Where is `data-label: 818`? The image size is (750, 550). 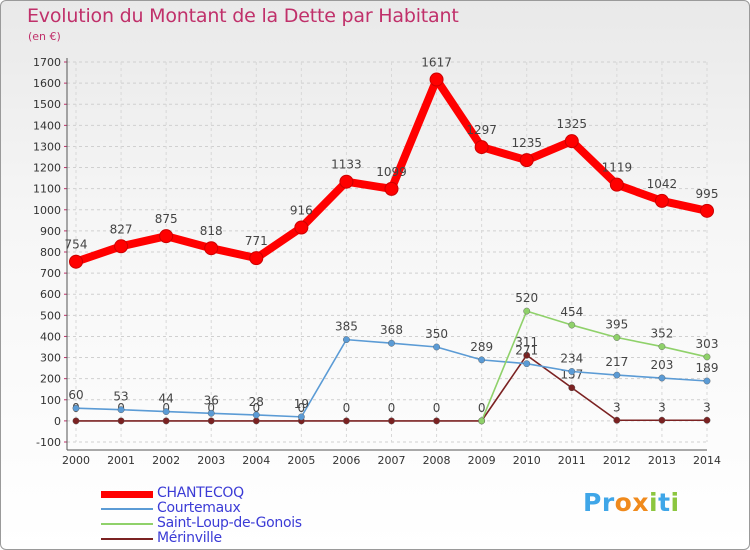 data-label: 818 is located at coordinates (211, 231).